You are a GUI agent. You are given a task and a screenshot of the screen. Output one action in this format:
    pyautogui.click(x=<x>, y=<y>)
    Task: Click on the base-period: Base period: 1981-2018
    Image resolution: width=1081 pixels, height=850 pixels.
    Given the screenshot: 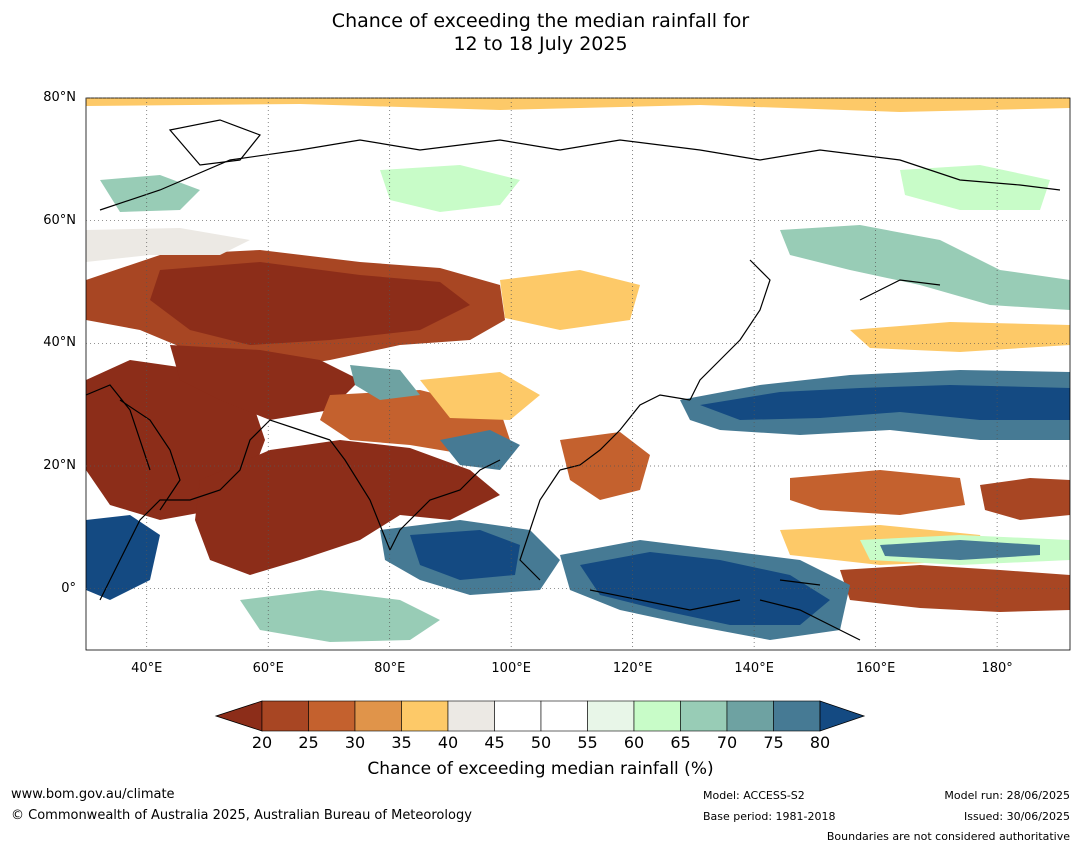 What is the action you would take?
    pyautogui.click(x=769, y=816)
    